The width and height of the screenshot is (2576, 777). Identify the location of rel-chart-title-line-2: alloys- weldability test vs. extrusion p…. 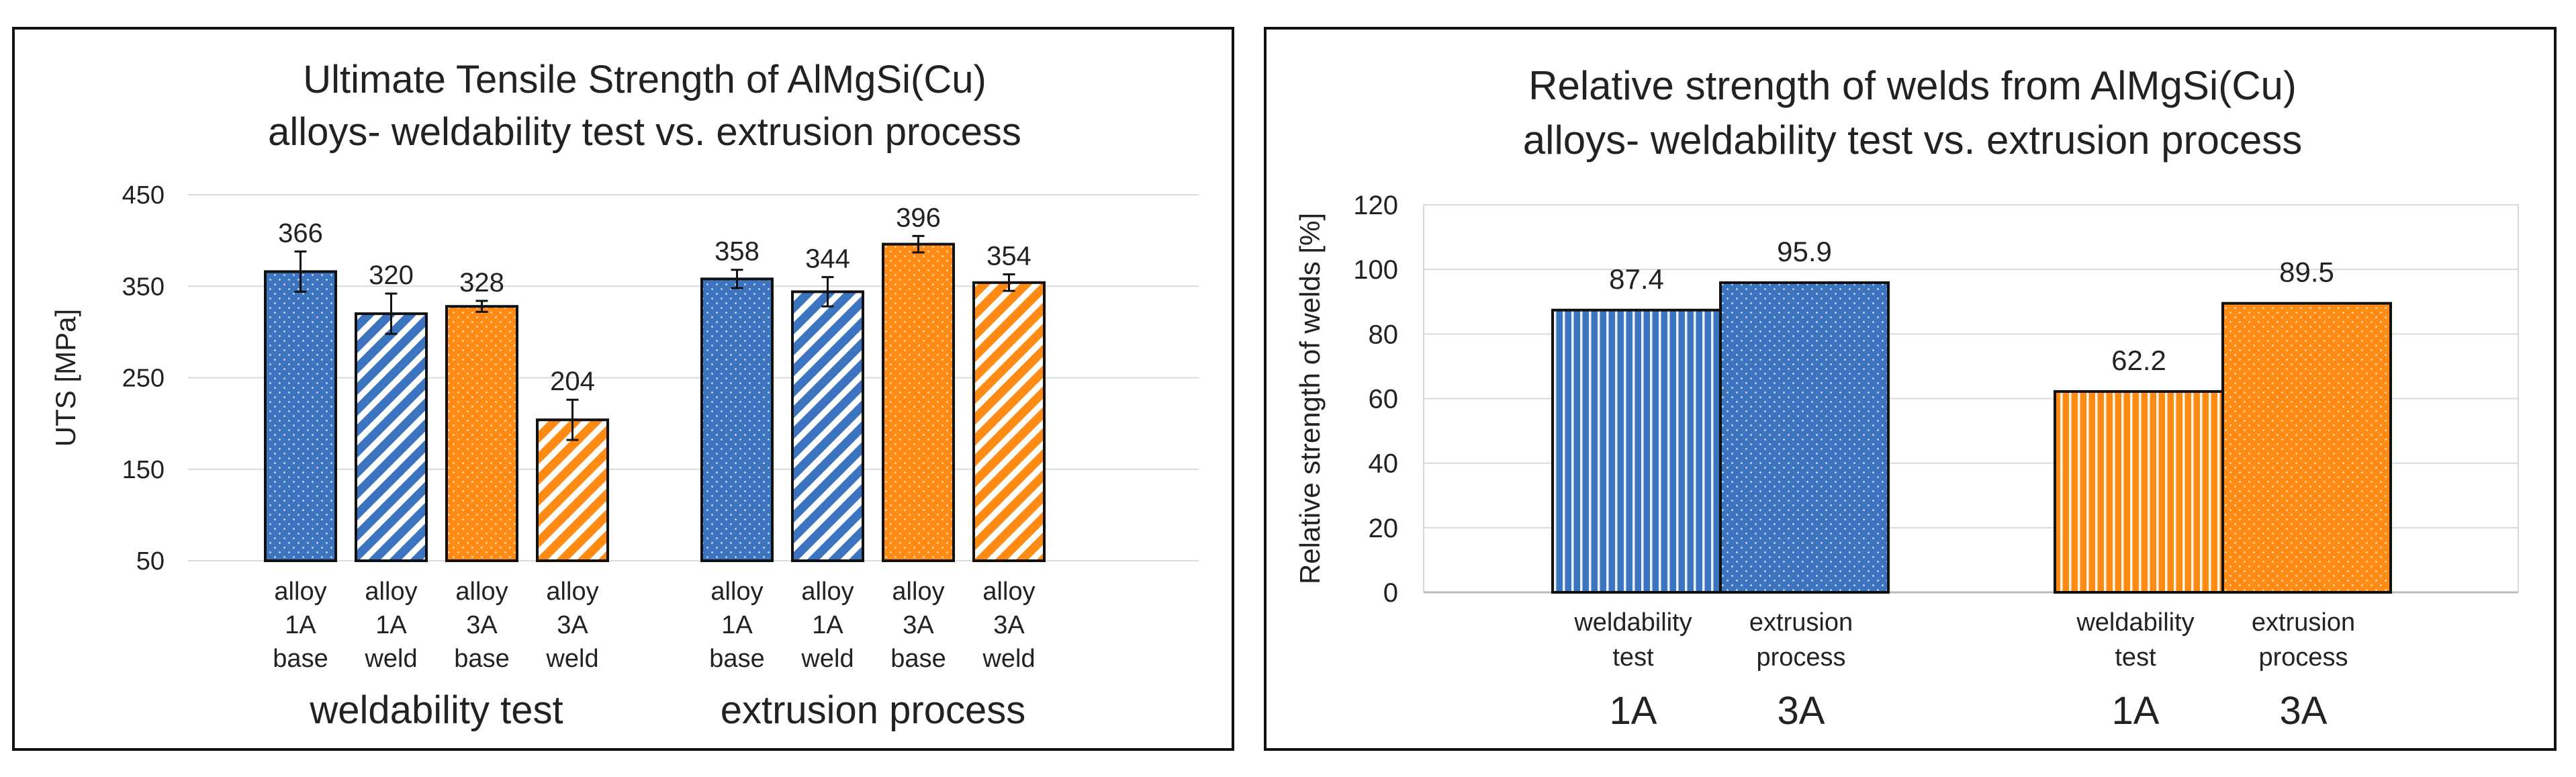
(1912, 140).